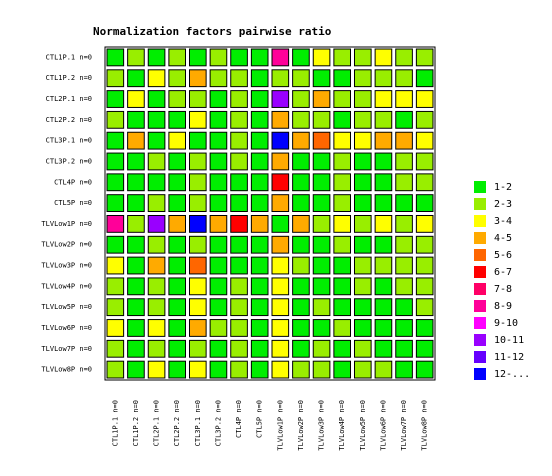  I want to click on row-label: CTL2P.1 n=0, so click(69, 99).